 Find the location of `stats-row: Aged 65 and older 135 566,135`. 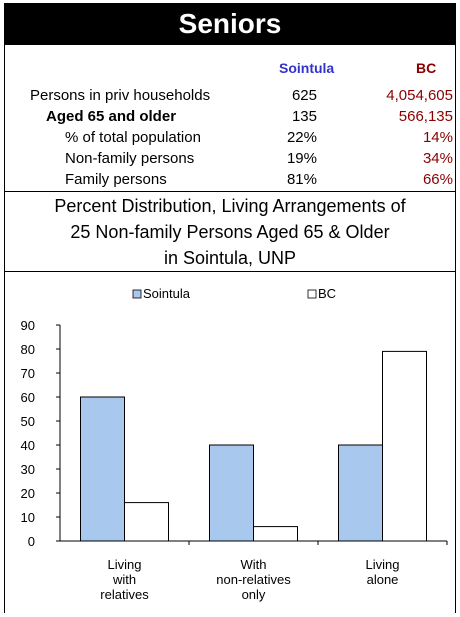

stats-row: Aged 65 and older 135 566,135 is located at coordinates (230, 118).